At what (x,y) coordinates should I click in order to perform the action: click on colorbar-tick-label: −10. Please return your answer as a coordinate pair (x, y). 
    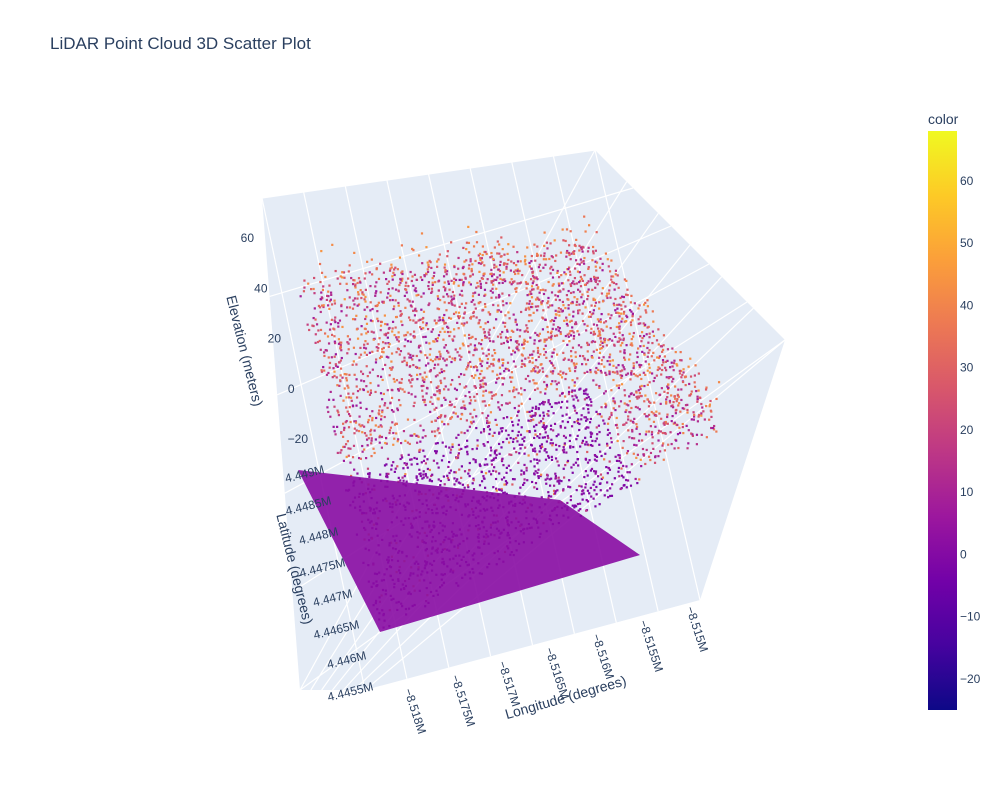
    Looking at the image, I should click on (970, 617).